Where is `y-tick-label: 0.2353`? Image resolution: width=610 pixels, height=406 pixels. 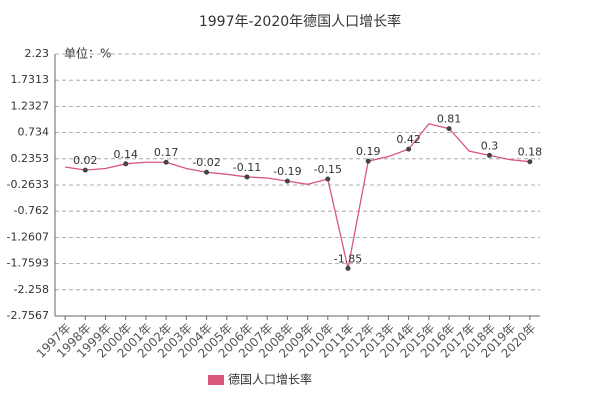 y-tick-label: 0.2353 is located at coordinates (30, 158).